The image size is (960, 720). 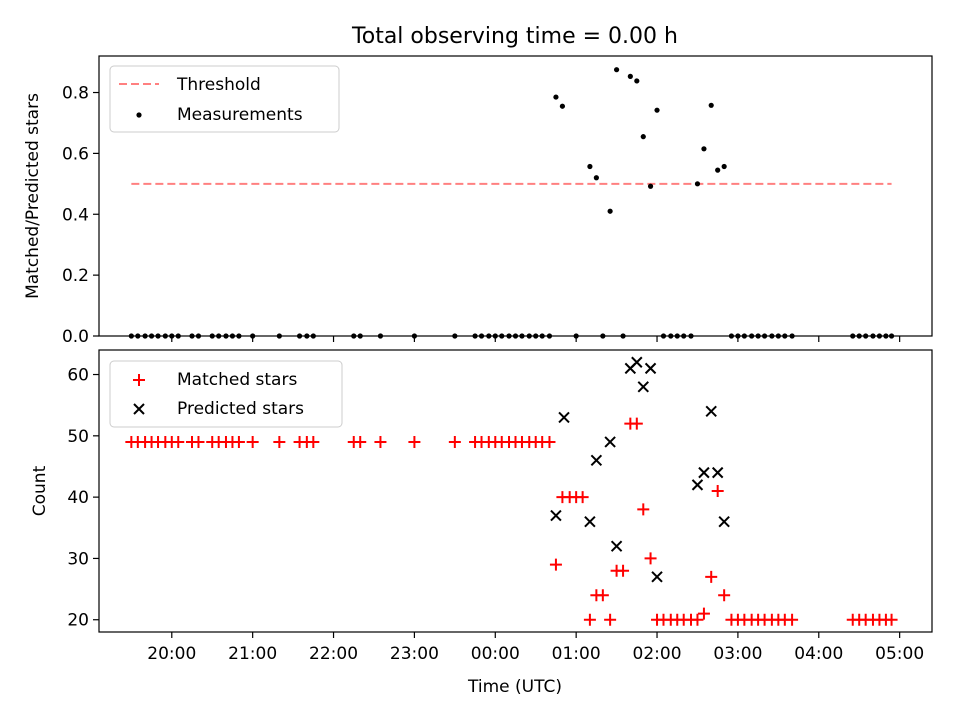 What do you see at coordinates (171, 654) in the screenshot?
I see `x-tick-label: 20:00` at bounding box center [171, 654].